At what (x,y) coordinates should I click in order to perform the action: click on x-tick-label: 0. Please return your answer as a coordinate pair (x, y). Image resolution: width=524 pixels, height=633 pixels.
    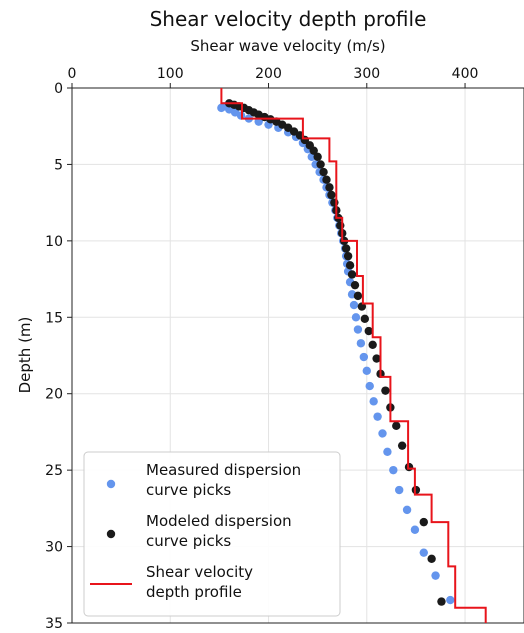
    Looking at the image, I should click on (72, 74).